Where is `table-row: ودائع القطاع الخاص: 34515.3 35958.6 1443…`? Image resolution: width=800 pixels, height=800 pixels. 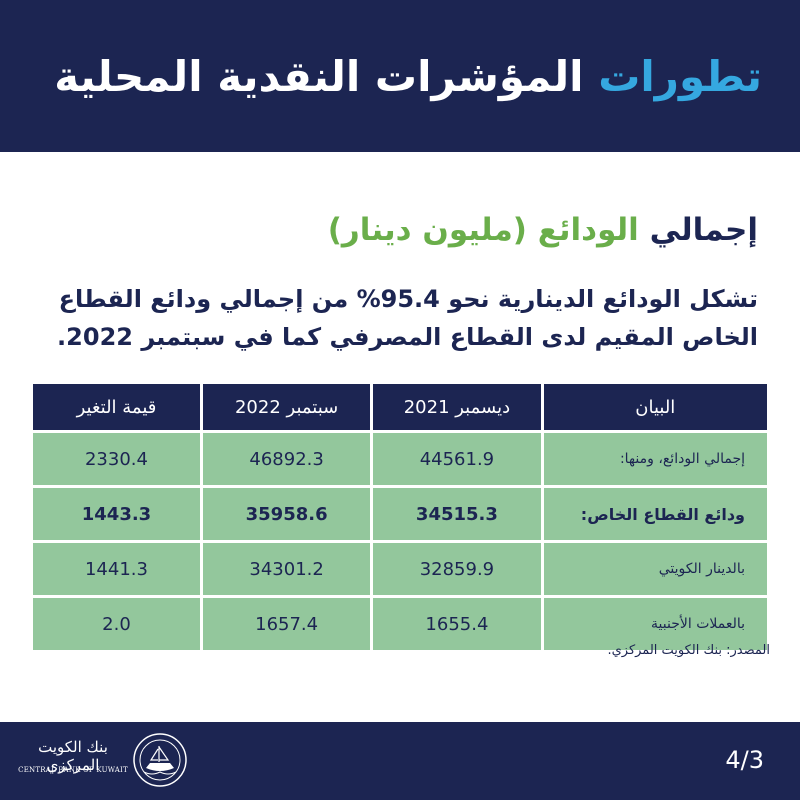 table-row: ودائع القطاع الخاص: 34515.3 35958.6 1443… is located at coordinates (400, 514).